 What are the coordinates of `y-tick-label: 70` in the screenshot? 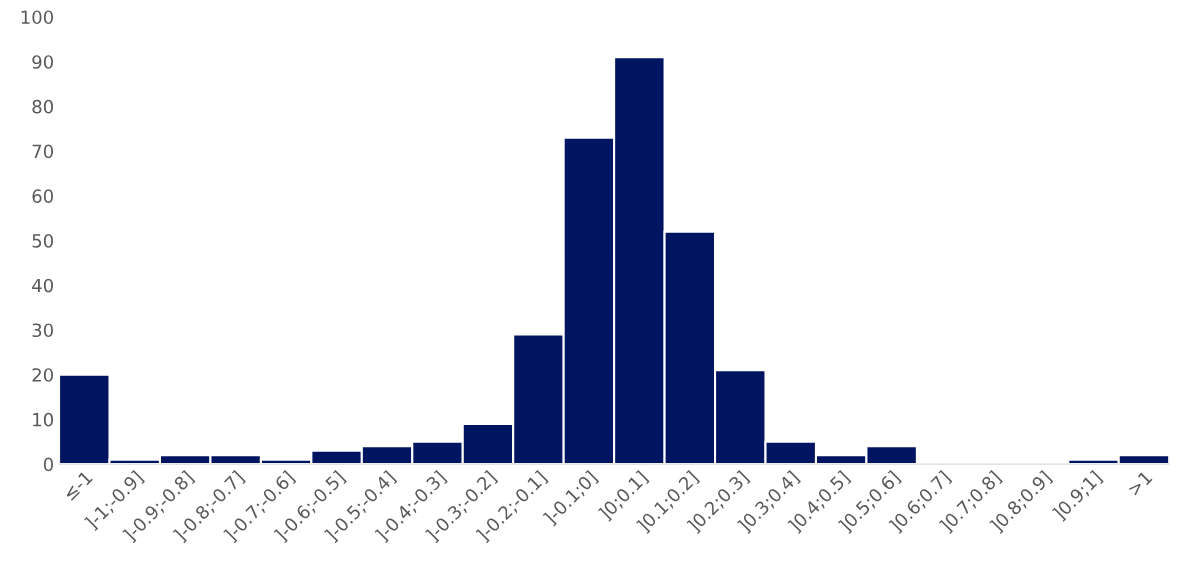 It's located at (42, 151).